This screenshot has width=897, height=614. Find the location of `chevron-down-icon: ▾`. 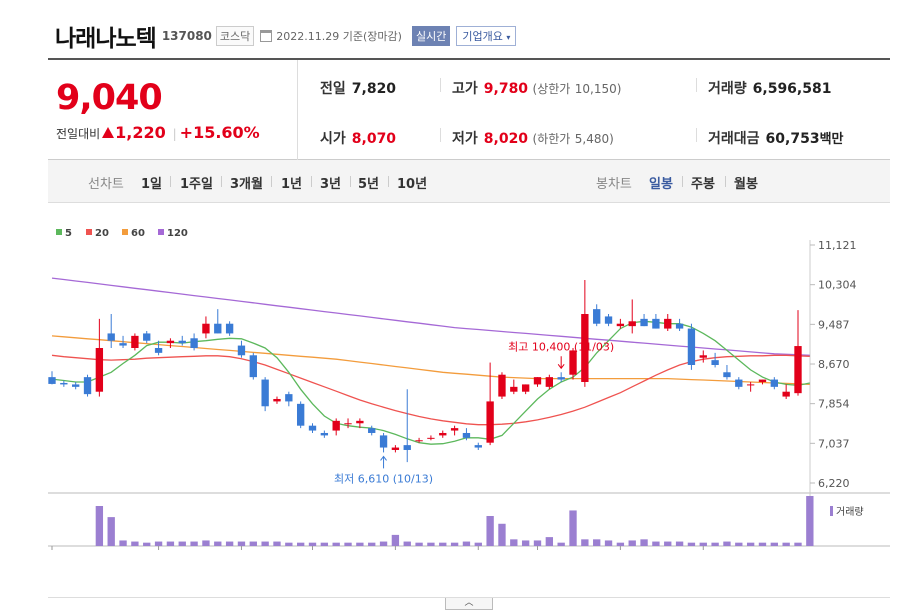

chevron-down-icon: ▾ is located at coordinates (508, 37).